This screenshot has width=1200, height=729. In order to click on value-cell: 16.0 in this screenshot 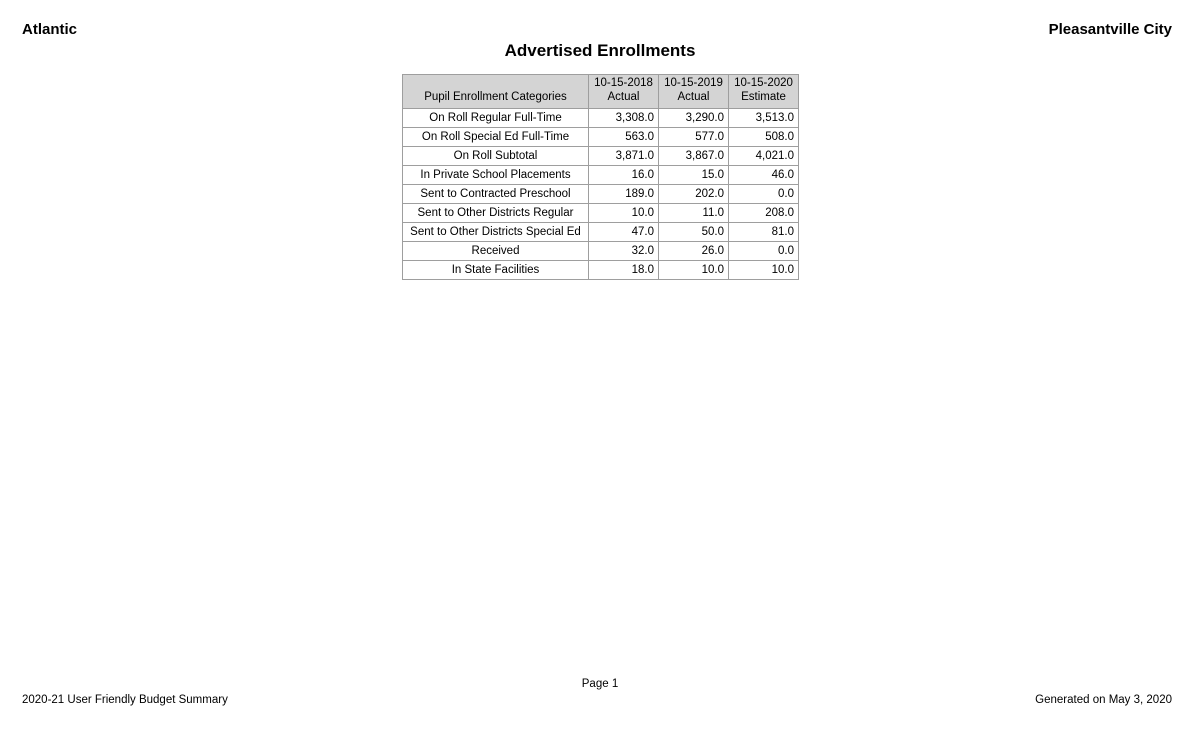, I will do `click(623, 174)`.